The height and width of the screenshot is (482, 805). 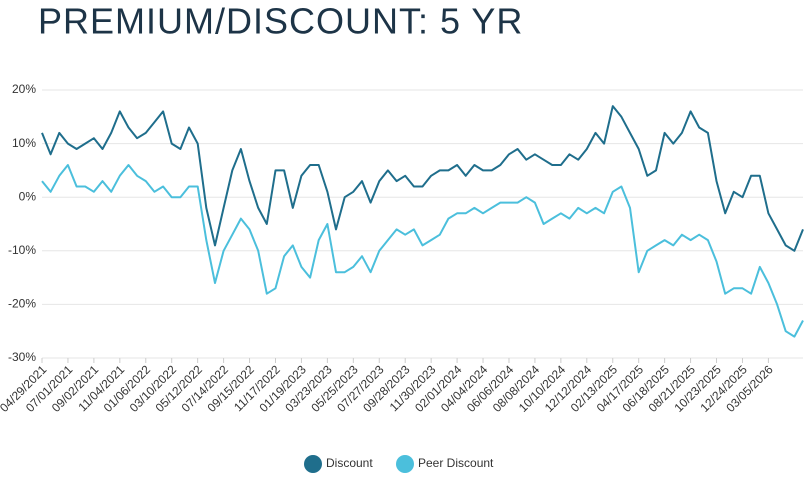 What do you see at coordinates (24, 89) in the screenshot?
I see `y-tick-label: 20%` at bounding box center [24, 89].